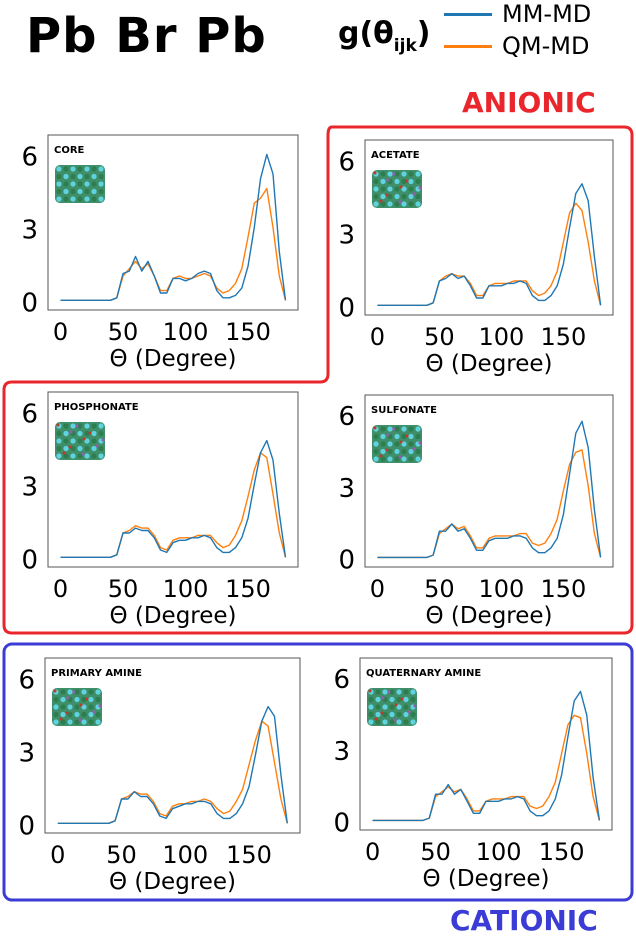  Describe the element at coordinates (468, 46) in the screenshot. I see `legend-swatch-qm-md` at that location.